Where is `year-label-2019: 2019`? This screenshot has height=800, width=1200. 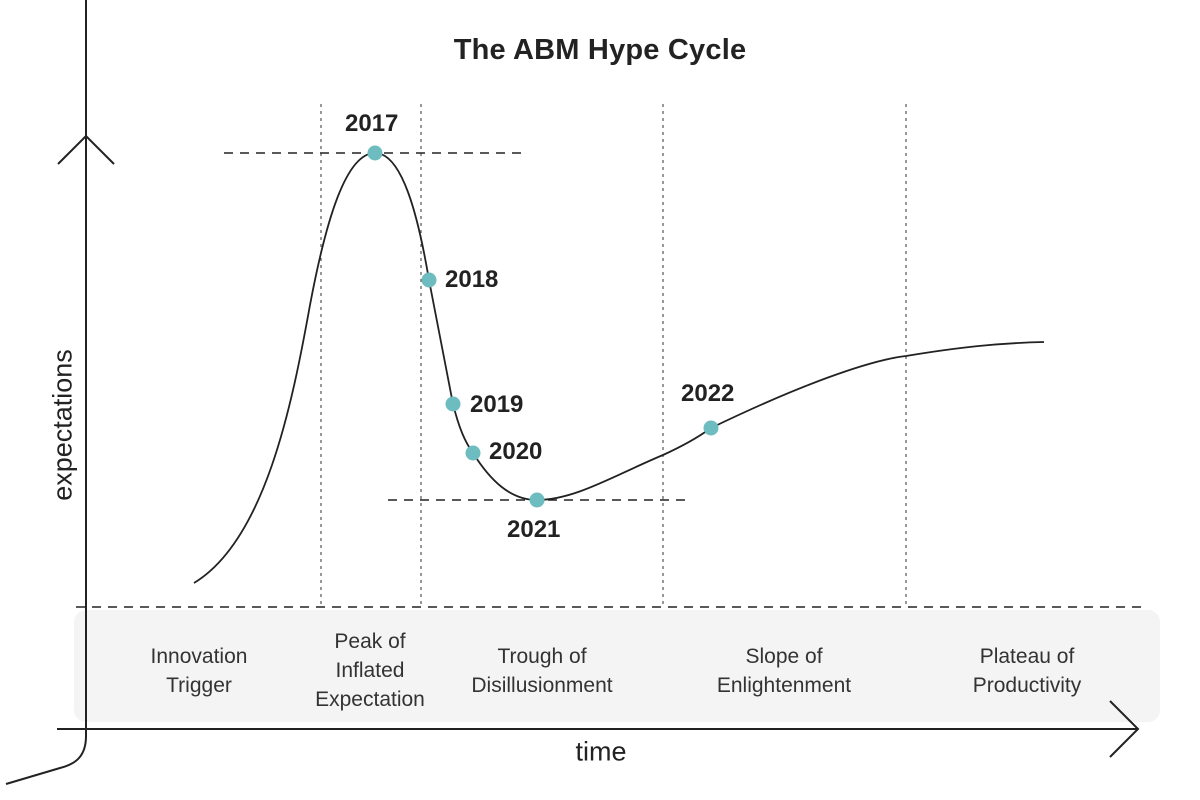 year-label-2019: 2019 is located at coordinates (497, 404).